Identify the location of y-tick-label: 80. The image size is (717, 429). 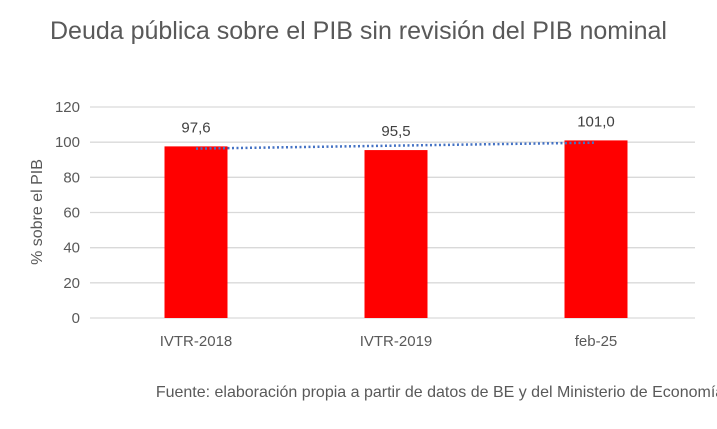
(71, 177).